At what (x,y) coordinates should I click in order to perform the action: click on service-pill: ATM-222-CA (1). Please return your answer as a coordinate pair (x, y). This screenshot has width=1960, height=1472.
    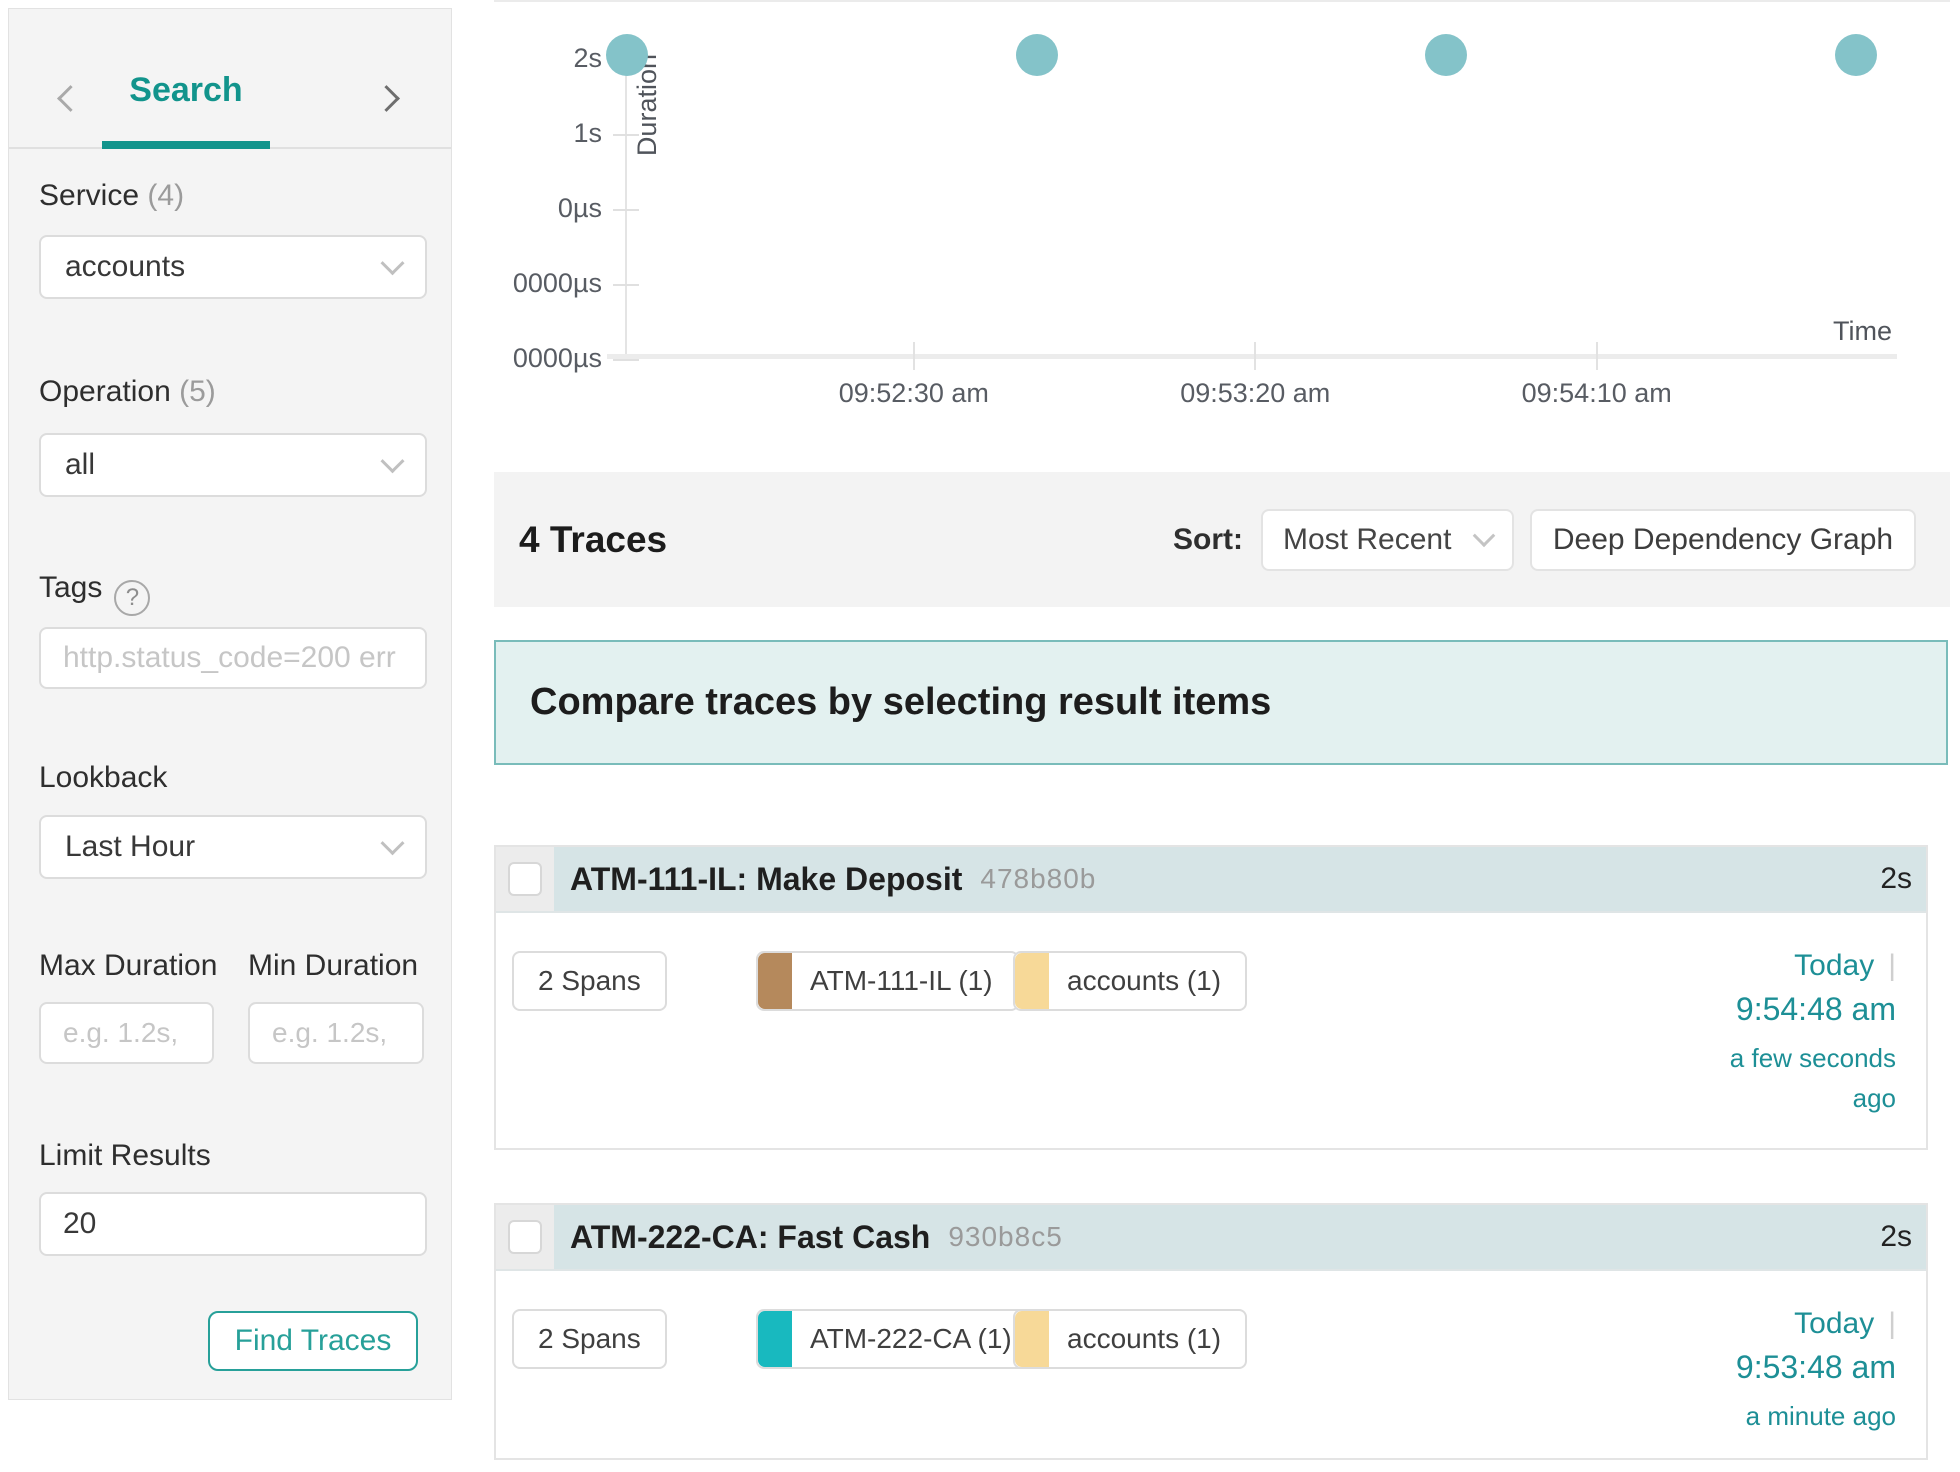
    Looking at the image, I should click on (897, 1339).